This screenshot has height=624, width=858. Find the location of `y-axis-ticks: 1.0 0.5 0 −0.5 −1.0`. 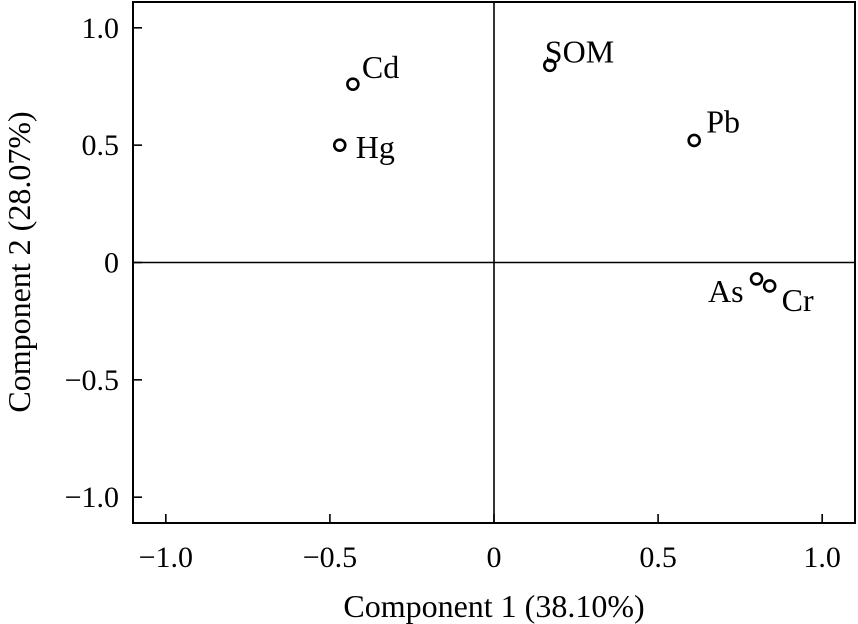

y-axis-ticks: 1.0 0.5 0 −0.5 −1.0 is located at coordinates (103, 263).